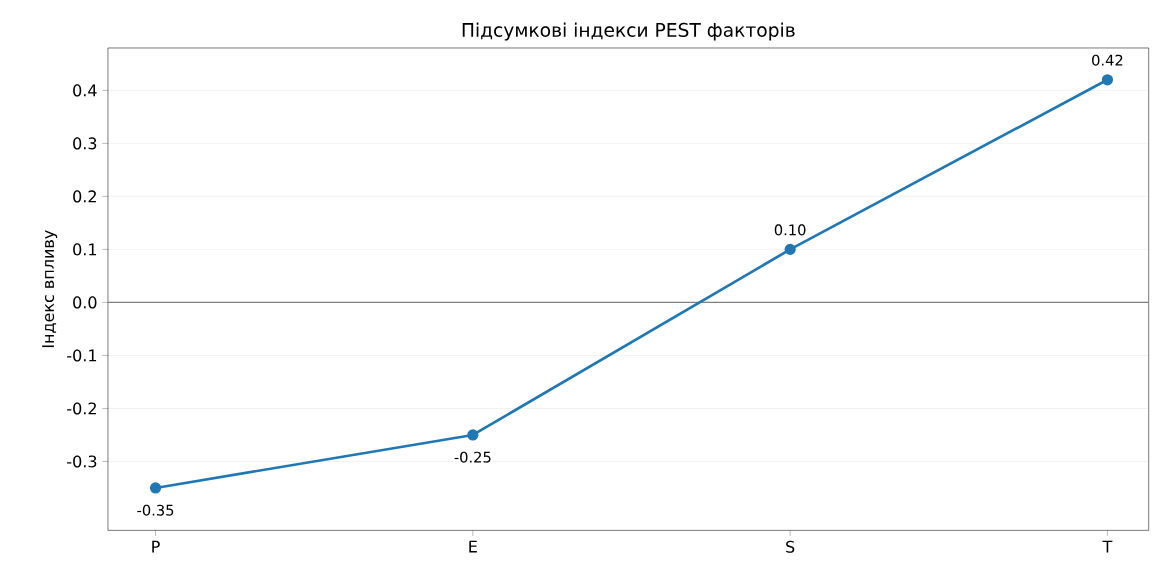  I want to click on x-tick-label: E, so click(473, 546).